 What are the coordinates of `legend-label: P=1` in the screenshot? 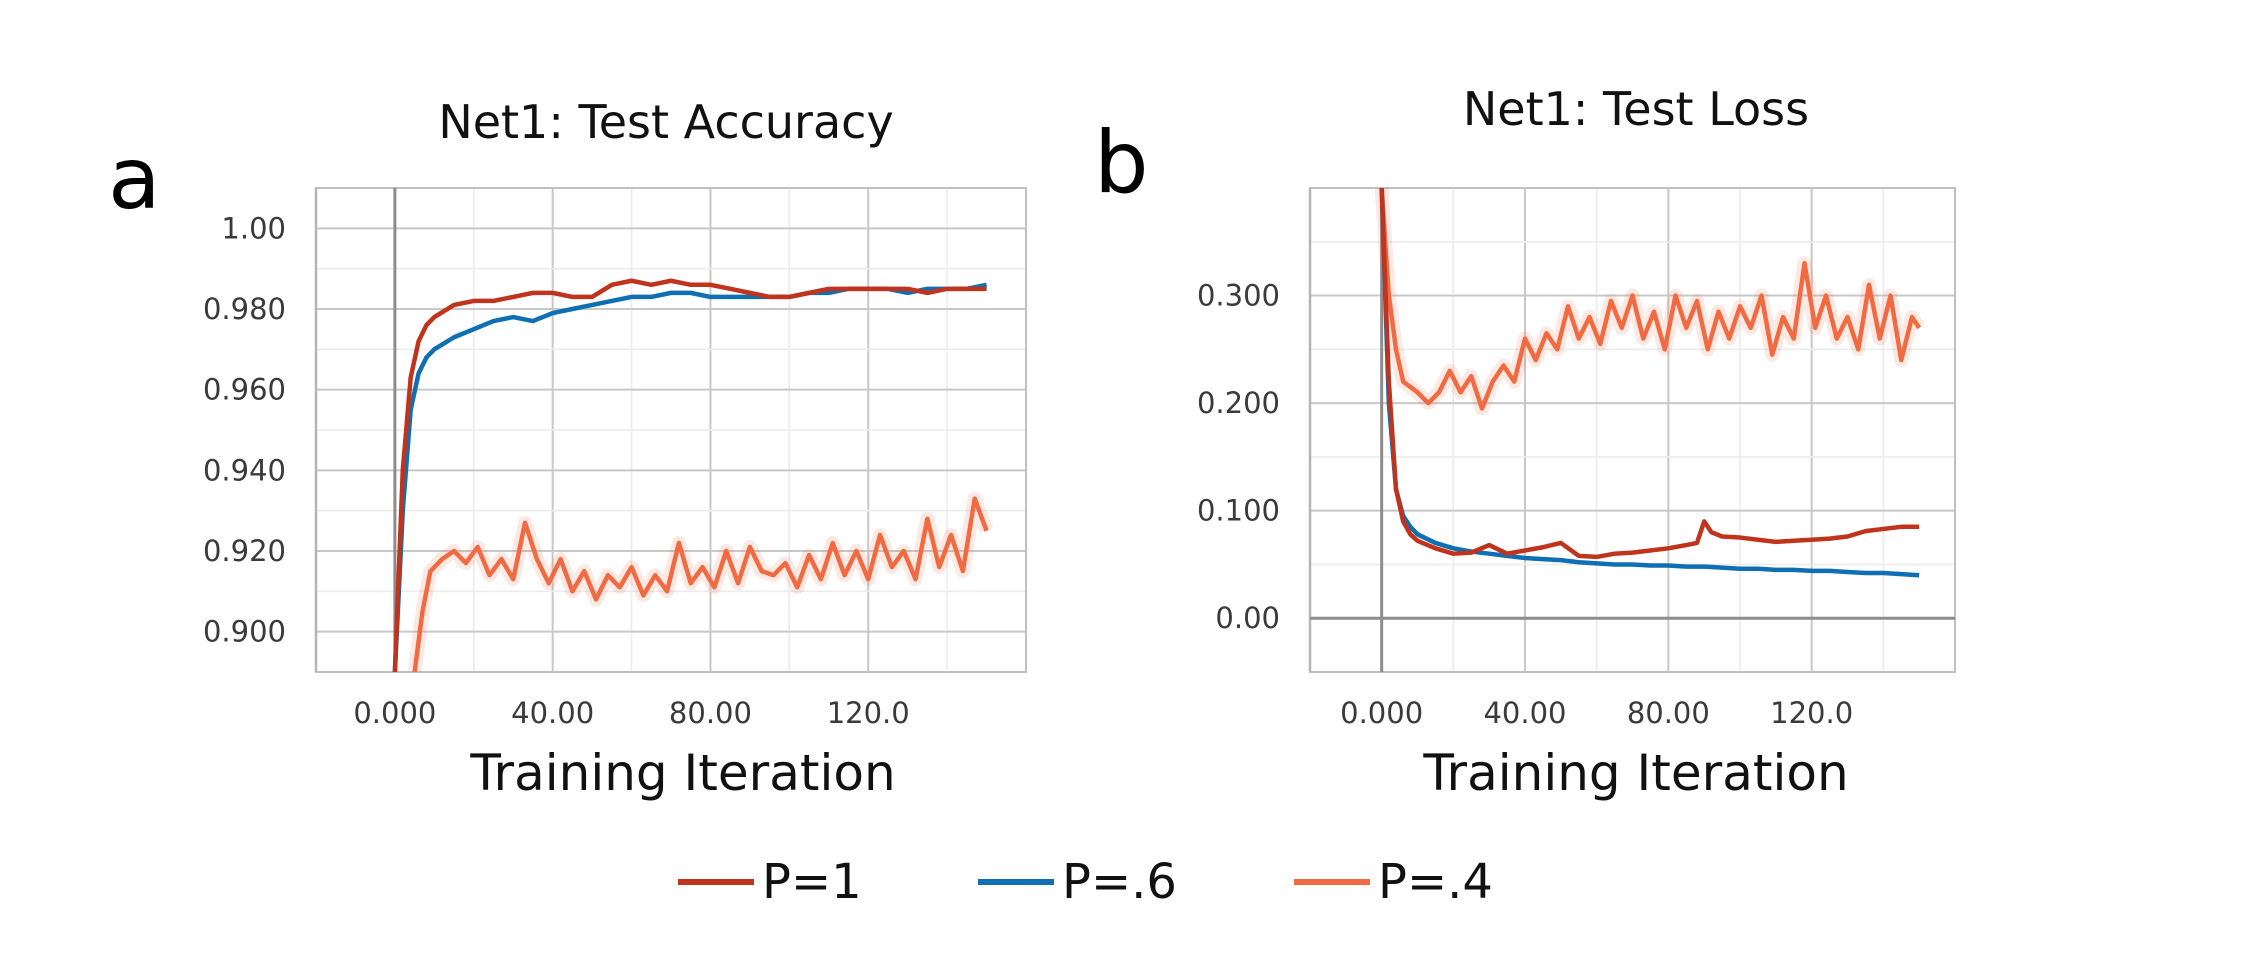 It's located at (812, 882).